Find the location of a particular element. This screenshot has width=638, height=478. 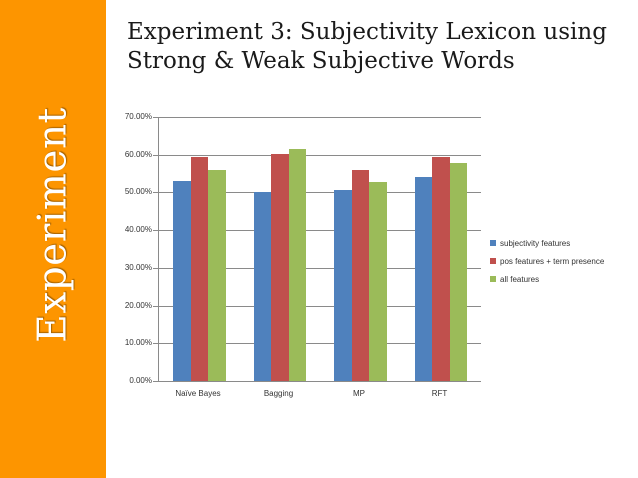

y-tick-label: 40.00% is located at coordinates (138, 230).